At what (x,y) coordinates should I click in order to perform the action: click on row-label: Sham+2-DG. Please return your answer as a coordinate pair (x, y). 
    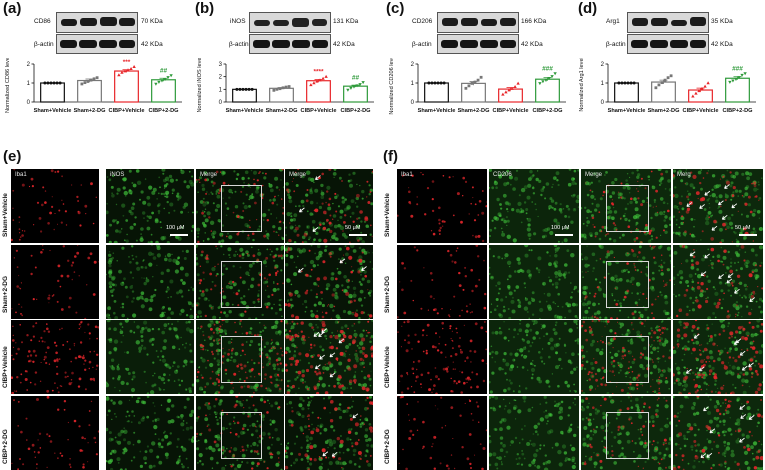
    Looking at the image, I should click on (387, 294).